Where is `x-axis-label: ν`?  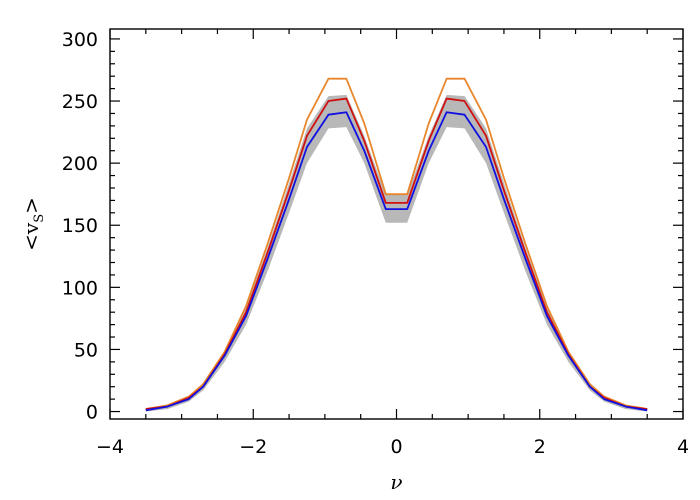 x-axis-label: ν is located at coordinates (396, 482).